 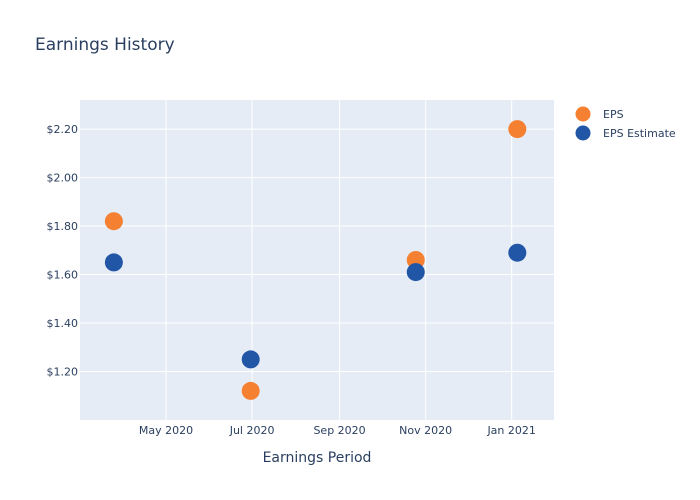 What do you see at coordinates (613, 114) in the screenshot?
I see `legend-label: EPS` at bounding box center [613, 114].